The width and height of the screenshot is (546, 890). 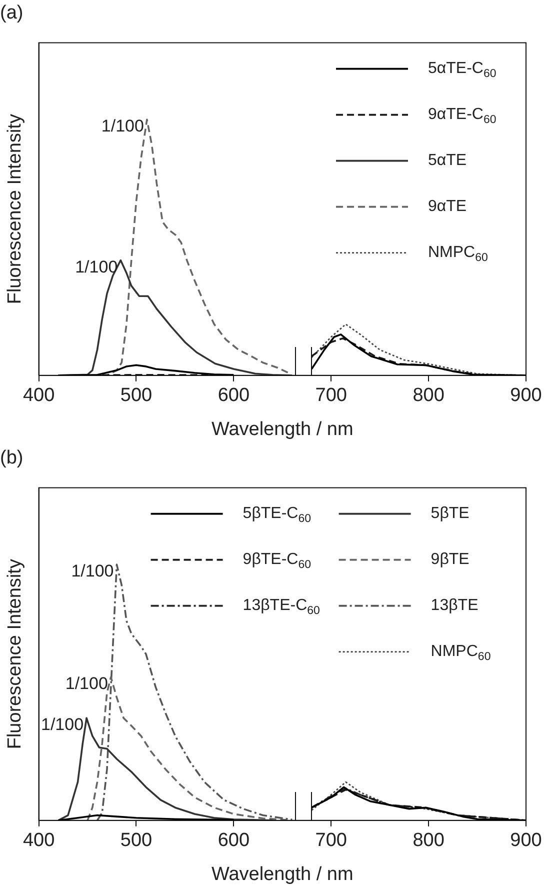 I want to click on legend-label: 13βTE, so click(x=454, y=605).